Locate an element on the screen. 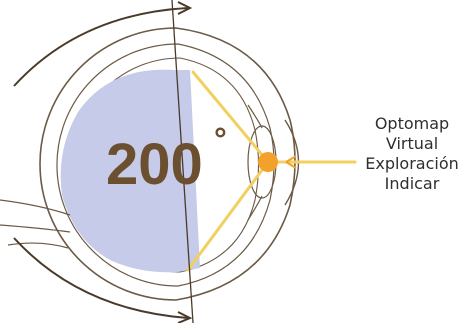  focus-point is located at coordinates (268, 162).